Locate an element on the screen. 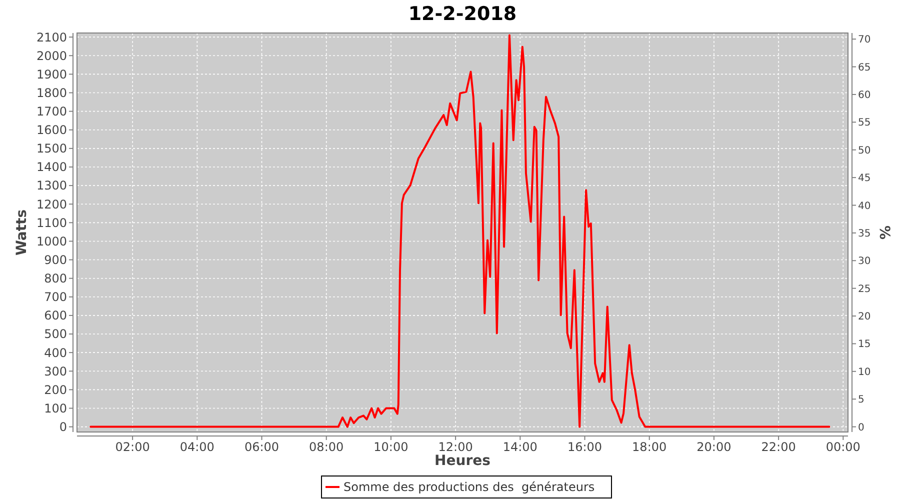 This screenshot has height=500, width=900. x-tick-label: 00:00 is located at coordinates (843, 447).